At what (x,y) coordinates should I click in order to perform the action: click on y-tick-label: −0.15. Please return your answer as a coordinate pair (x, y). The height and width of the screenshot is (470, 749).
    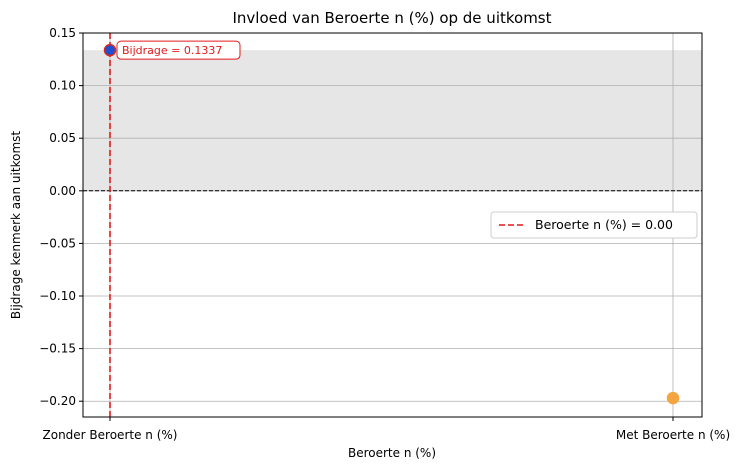
    Looking at the image, I should click on (57, 349).